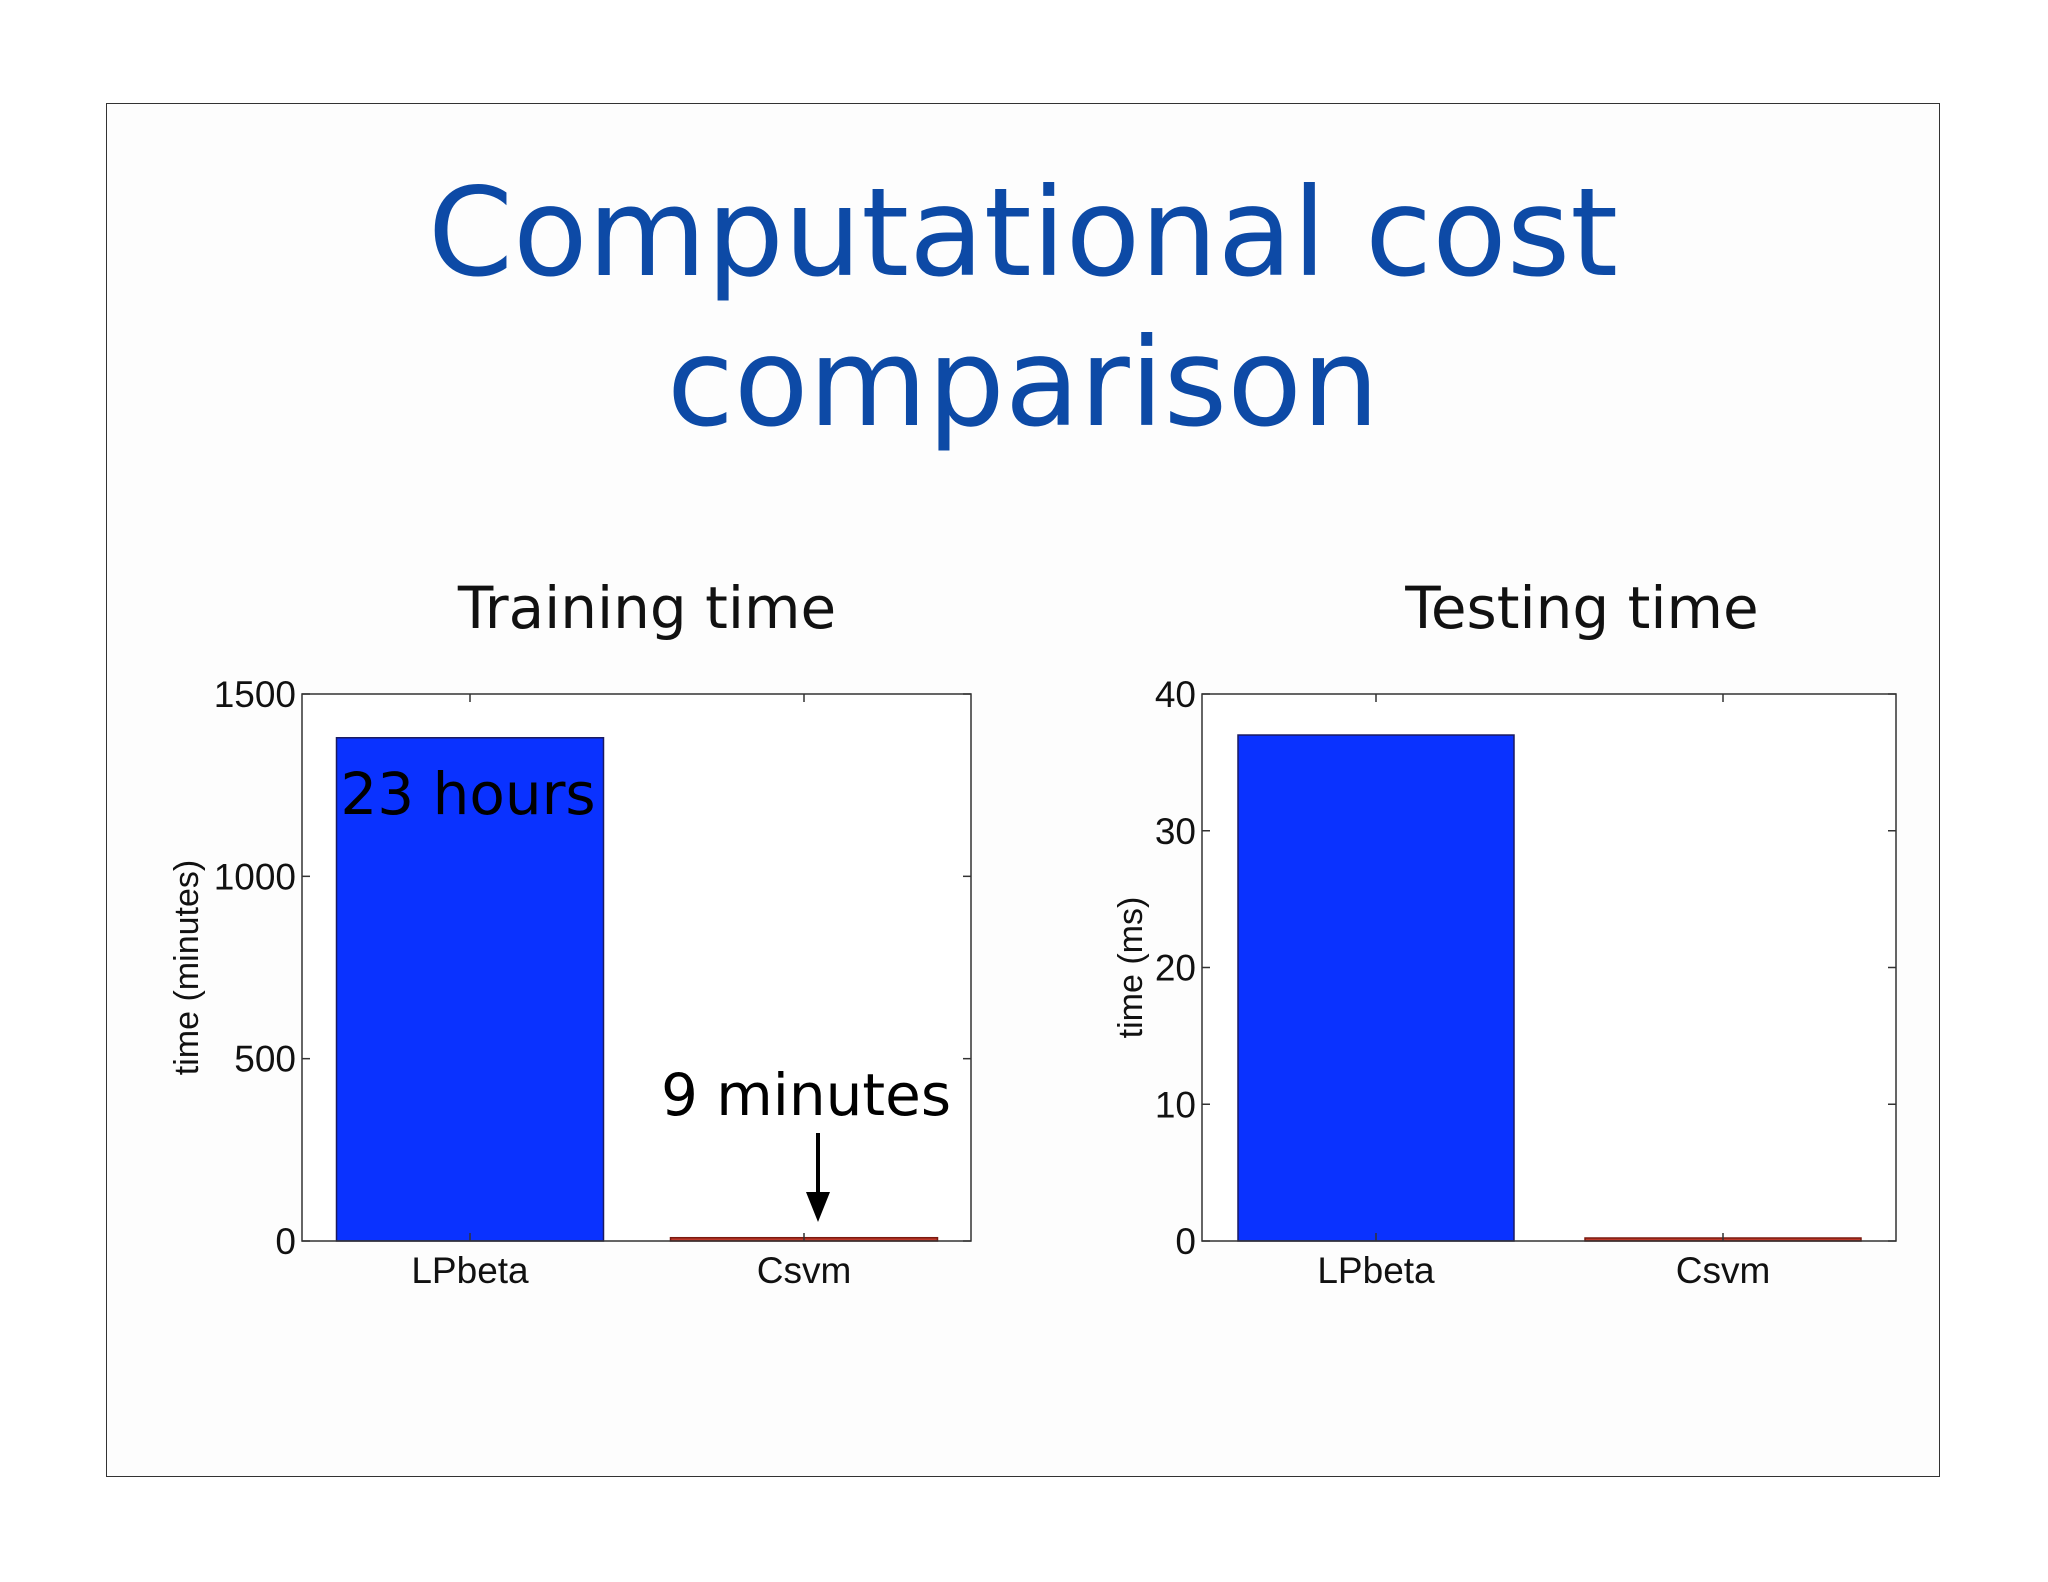 This screenshot has height=1582, width=2048. I want to click on testing-ytick-label: 20, so click(1175, 968).